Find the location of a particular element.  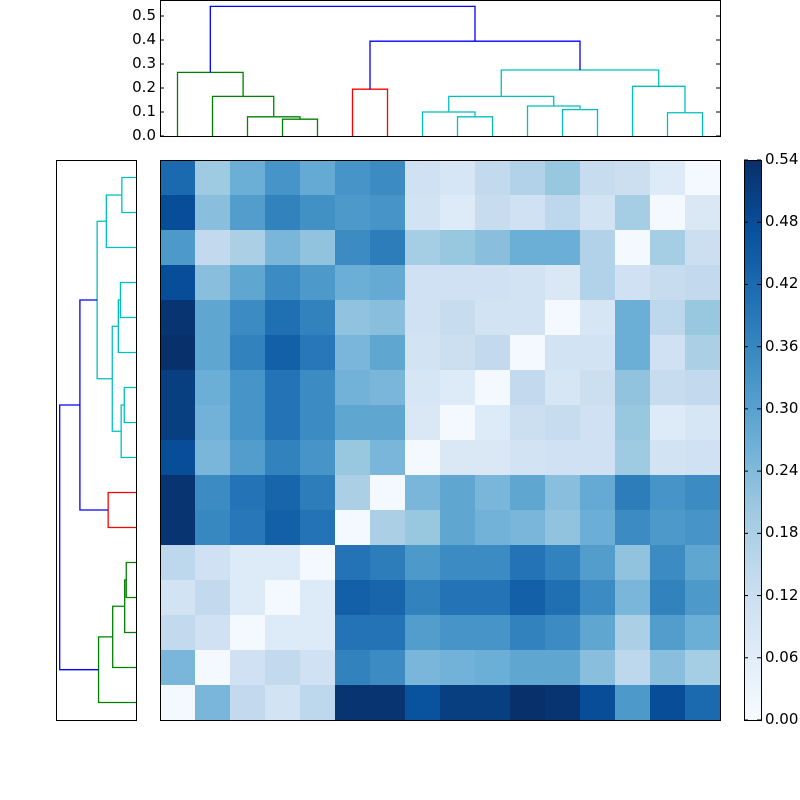

colorbar-tick-label: 0.12 is located at coordinates (782, 594).